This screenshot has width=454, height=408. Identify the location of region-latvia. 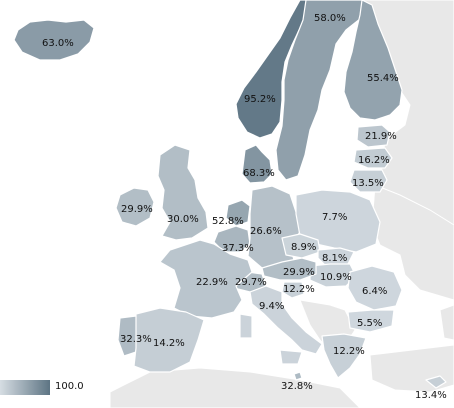
(373, 158).